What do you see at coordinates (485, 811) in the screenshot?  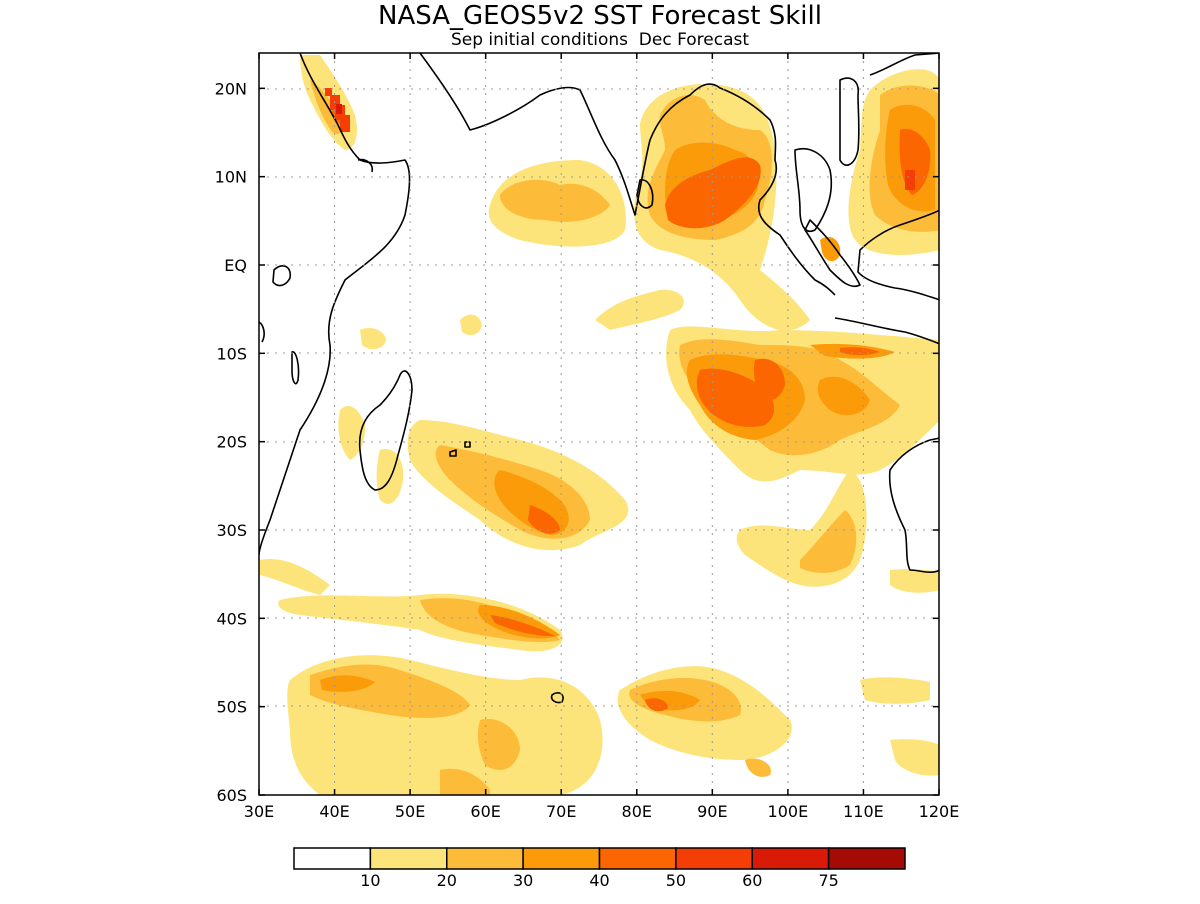 I see `lon-tick-label: 60E` at bounding box center [485, 811].